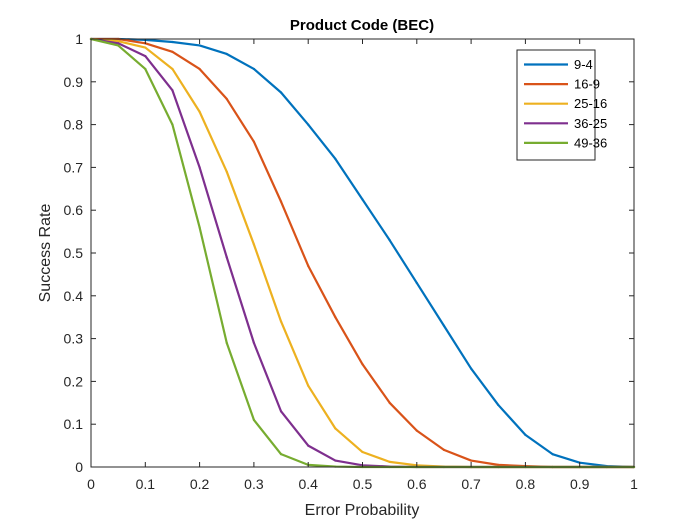 This screenshot has height=525, width=700. I want to click on x-tick-label: 0.1, so click(146, 484).